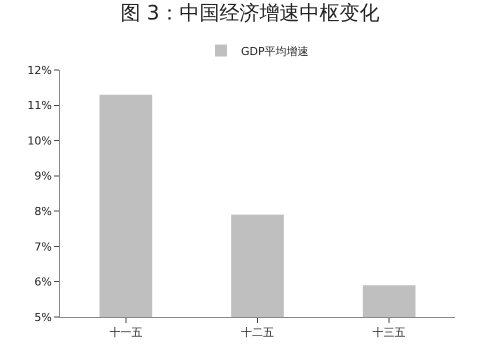 The height and width of the screenshot is (362, 500). I want to click on y-tick-label: 10%, so click(39, 141).